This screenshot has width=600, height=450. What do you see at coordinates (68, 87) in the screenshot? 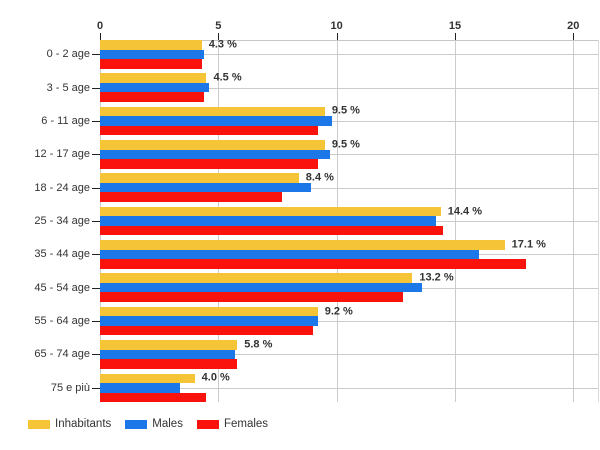
I see `category-label: 3 - 5 age` at bounding box center [68, 87].